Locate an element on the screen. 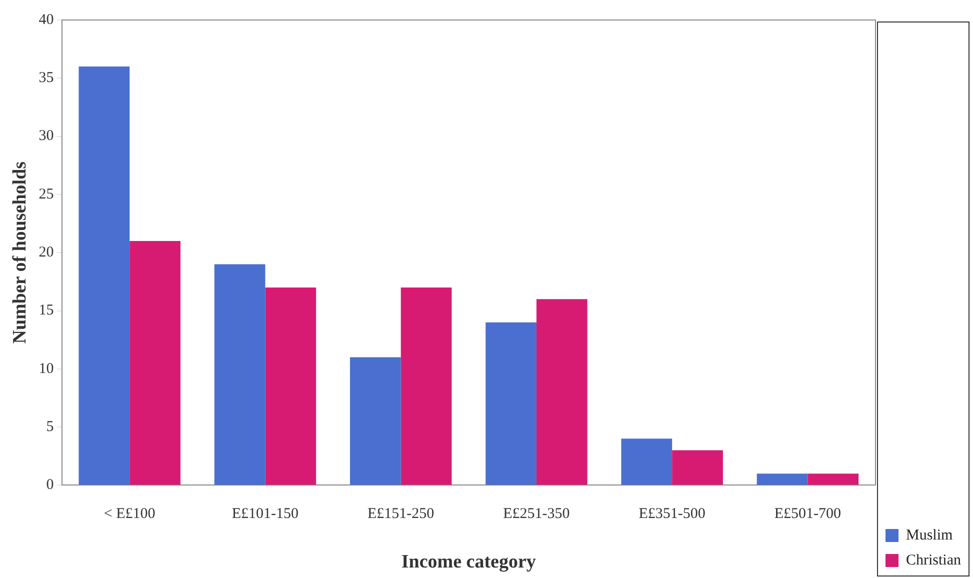 The width and height of the screenshot is (973, 578). x-tick-label: E£351-500 is located at coordinates (672, 514).